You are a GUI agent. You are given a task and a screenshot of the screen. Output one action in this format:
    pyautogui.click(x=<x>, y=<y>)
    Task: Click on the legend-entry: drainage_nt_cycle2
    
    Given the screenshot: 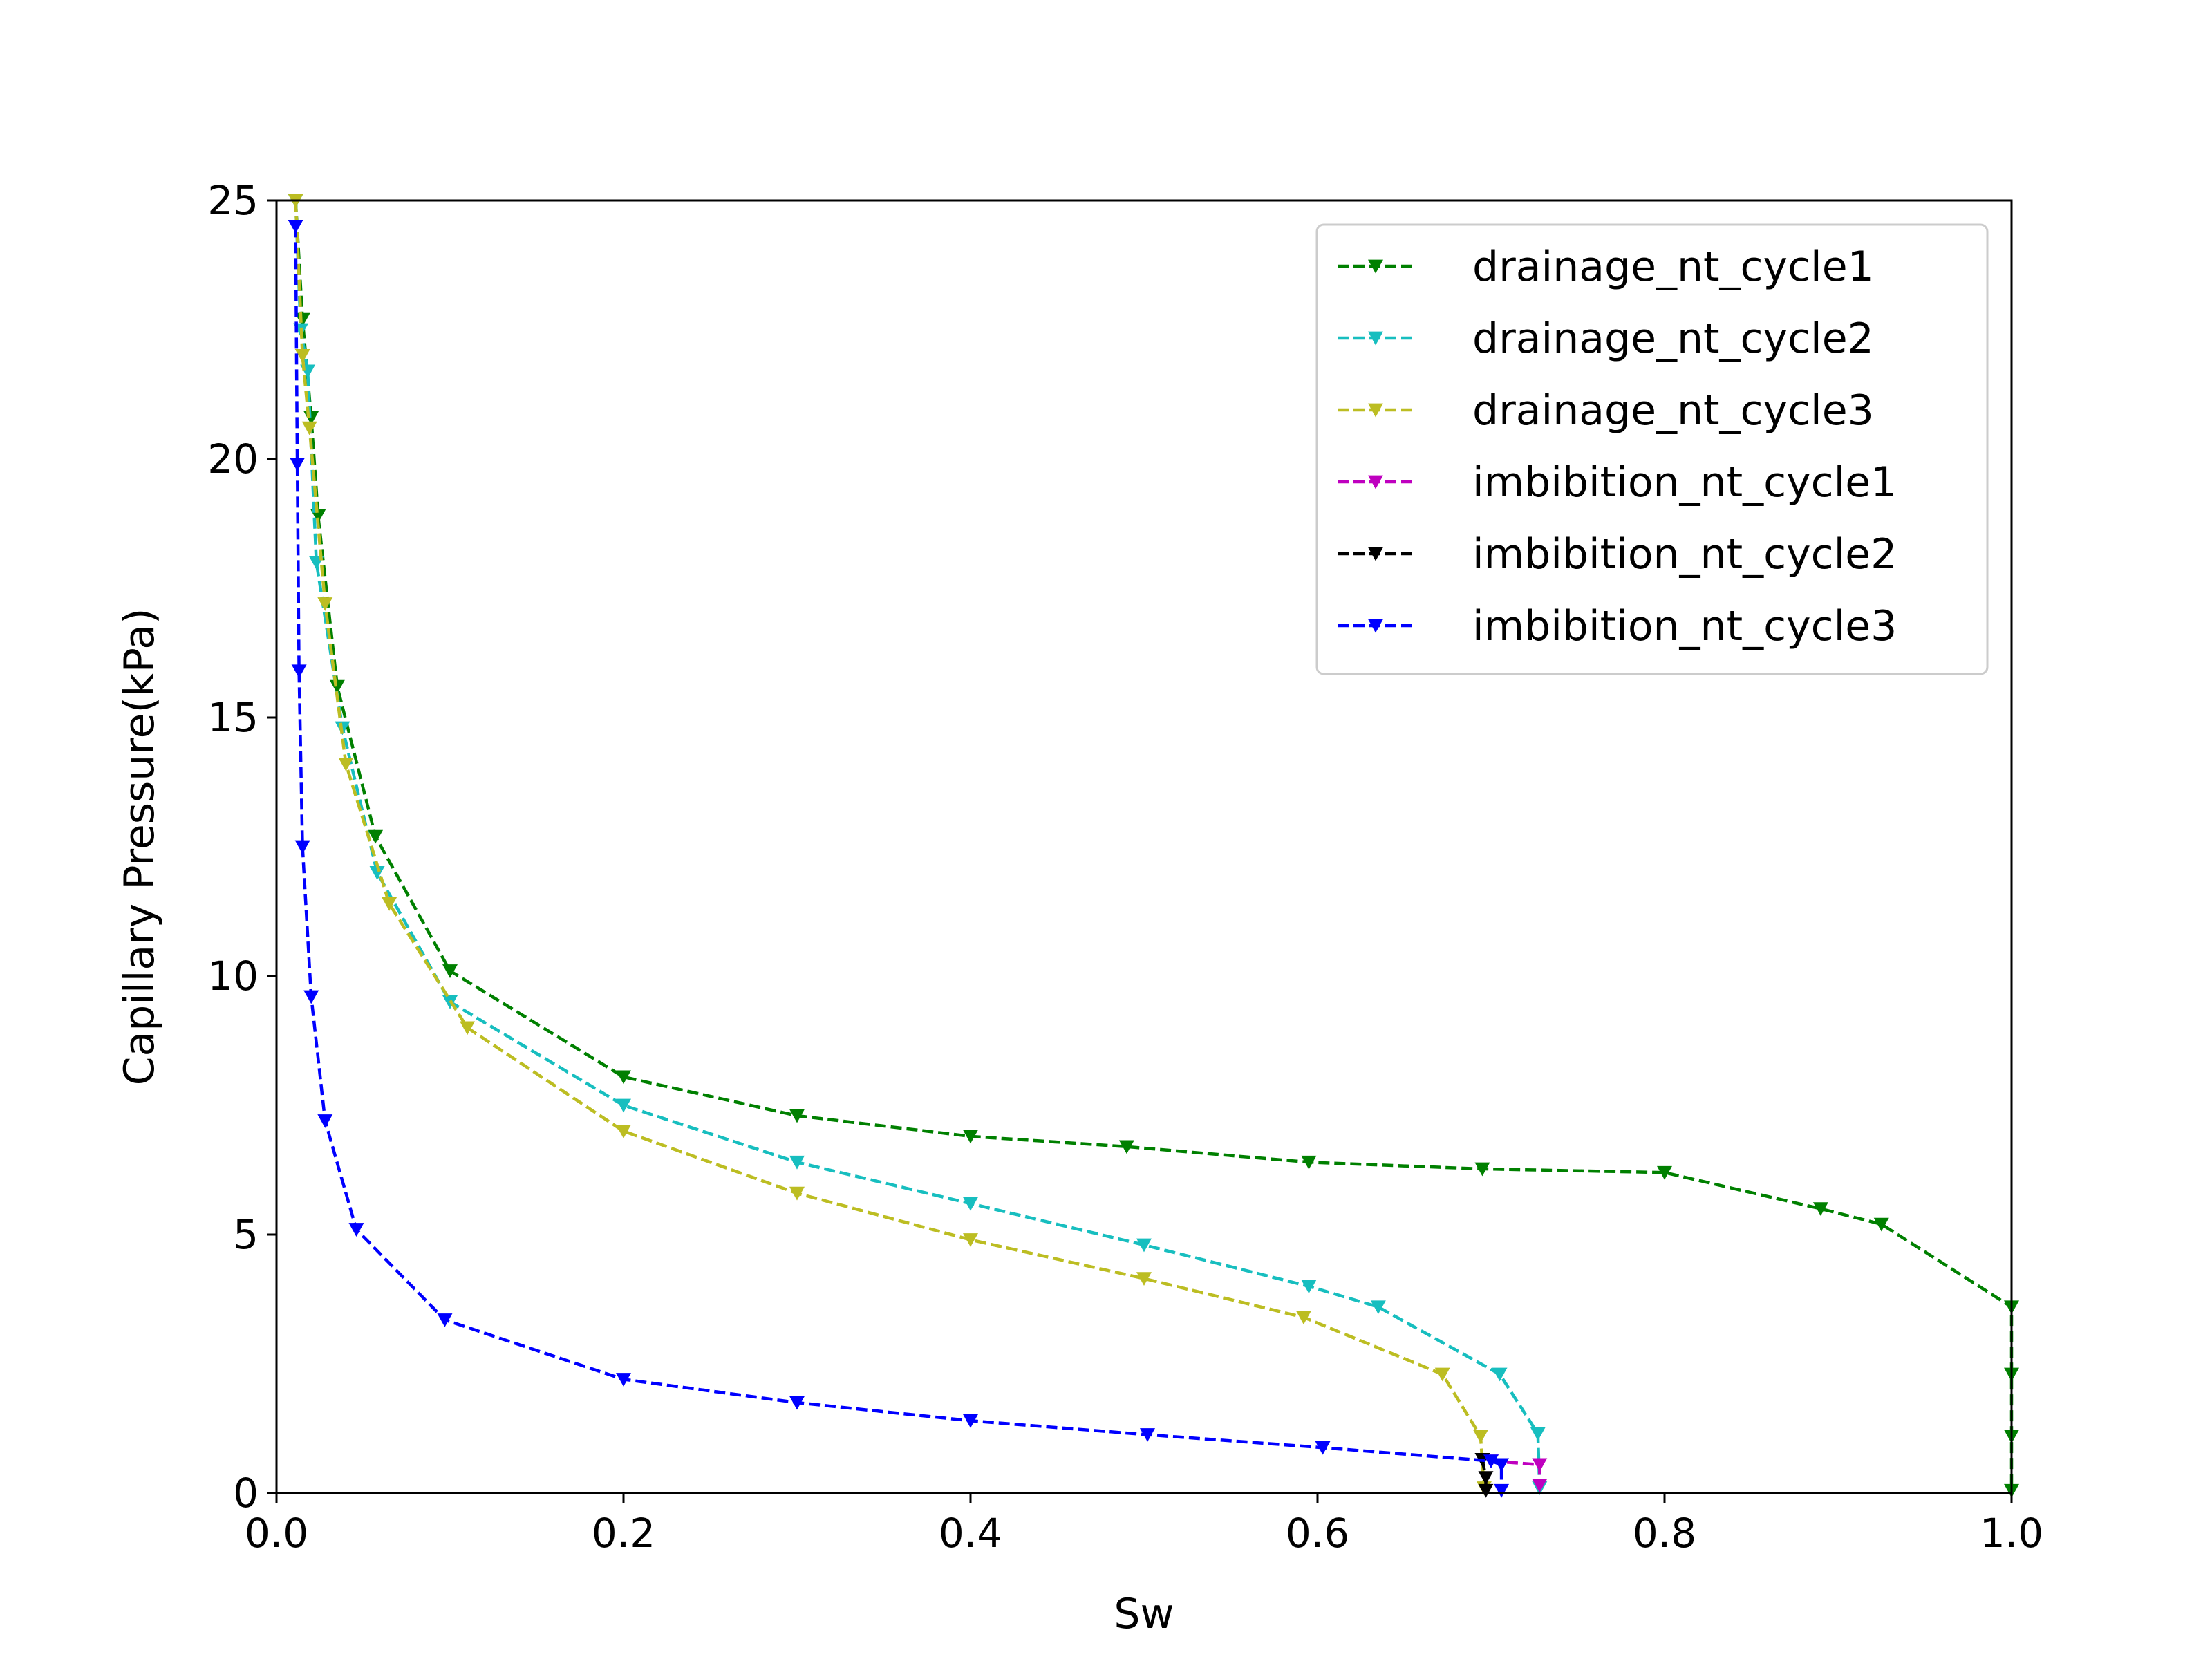 What is the action you would take?
    pyautogui.click(x=1606, y=339)
    